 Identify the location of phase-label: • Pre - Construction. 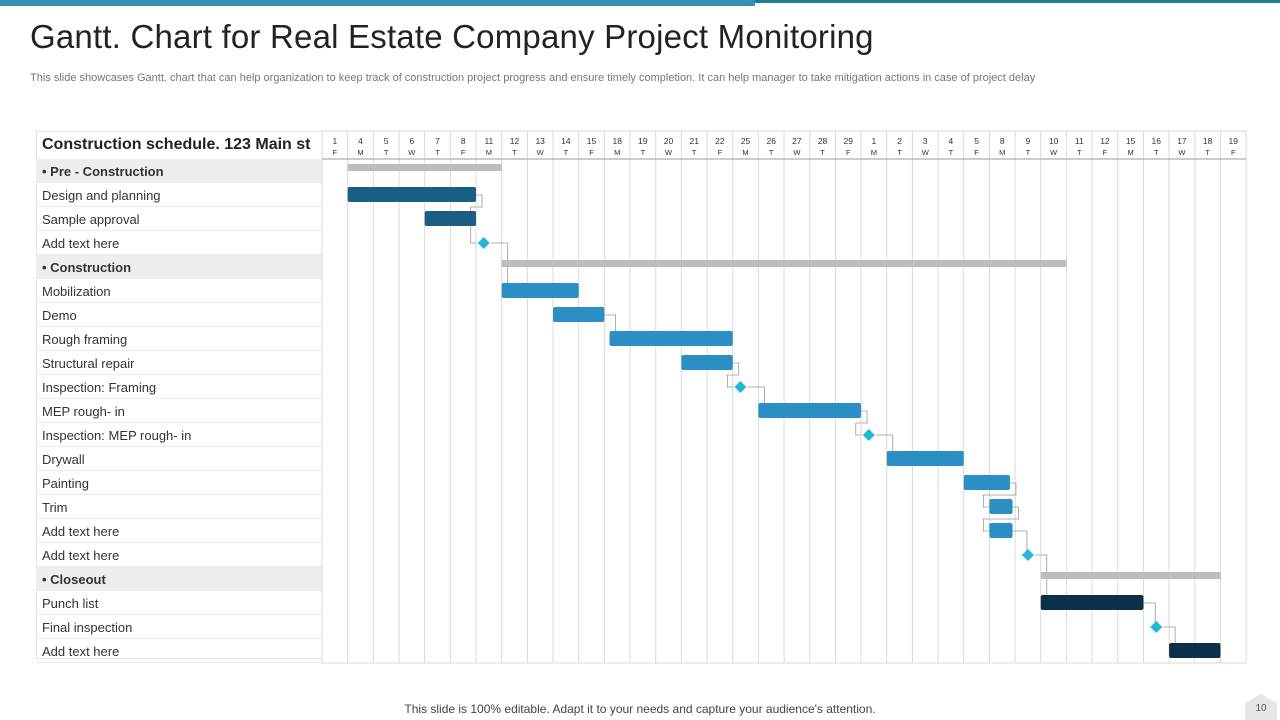
(103, 171).